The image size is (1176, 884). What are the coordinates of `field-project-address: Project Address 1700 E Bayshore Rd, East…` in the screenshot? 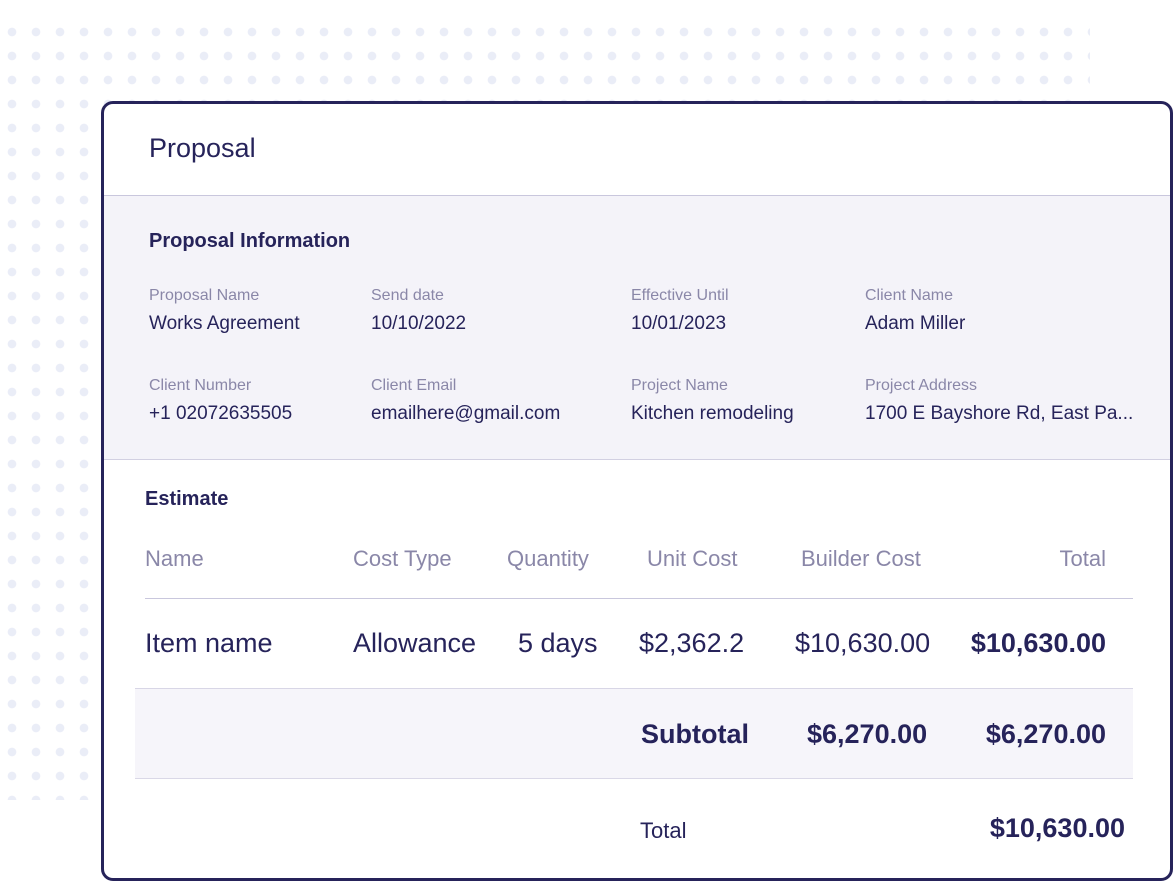 It's located at (999, 401).